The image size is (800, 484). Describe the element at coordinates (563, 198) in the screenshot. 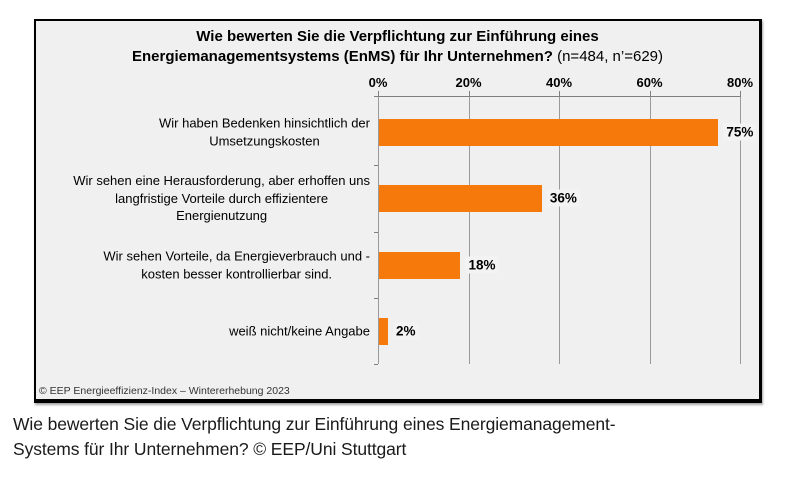

I see `bar-value-label: 36%` at that location.